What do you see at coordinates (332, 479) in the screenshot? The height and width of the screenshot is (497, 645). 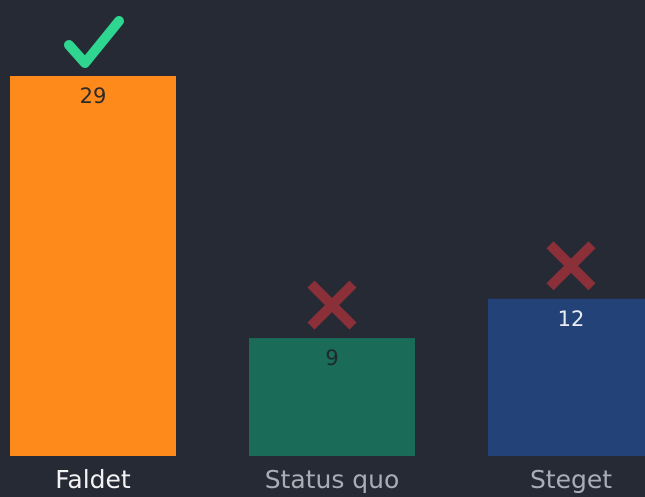 I see `category-label: Status quo` at bounding box center [332, 479].